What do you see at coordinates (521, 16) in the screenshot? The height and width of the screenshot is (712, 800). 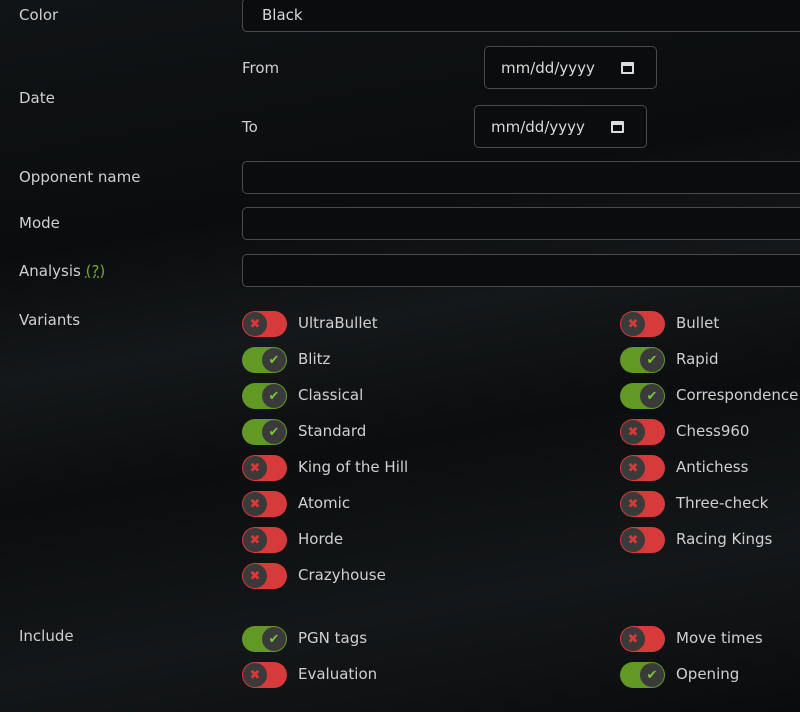 I see `color-select: Black` at bounding box center [521, 16].